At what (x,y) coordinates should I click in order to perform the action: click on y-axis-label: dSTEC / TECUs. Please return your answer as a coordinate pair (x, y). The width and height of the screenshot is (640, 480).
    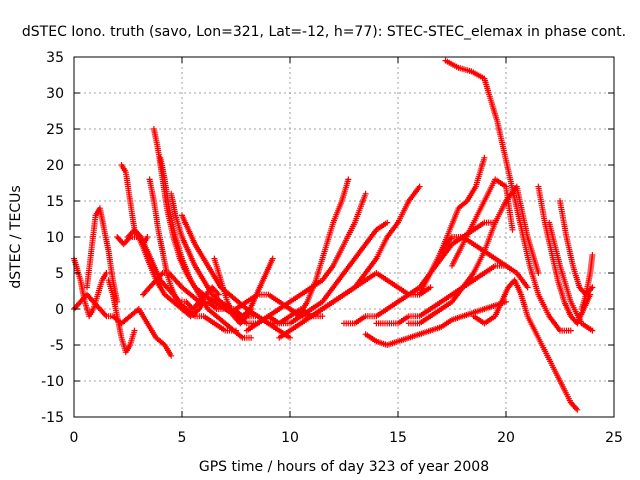
    Looking at the image, I should click on (16, 236).